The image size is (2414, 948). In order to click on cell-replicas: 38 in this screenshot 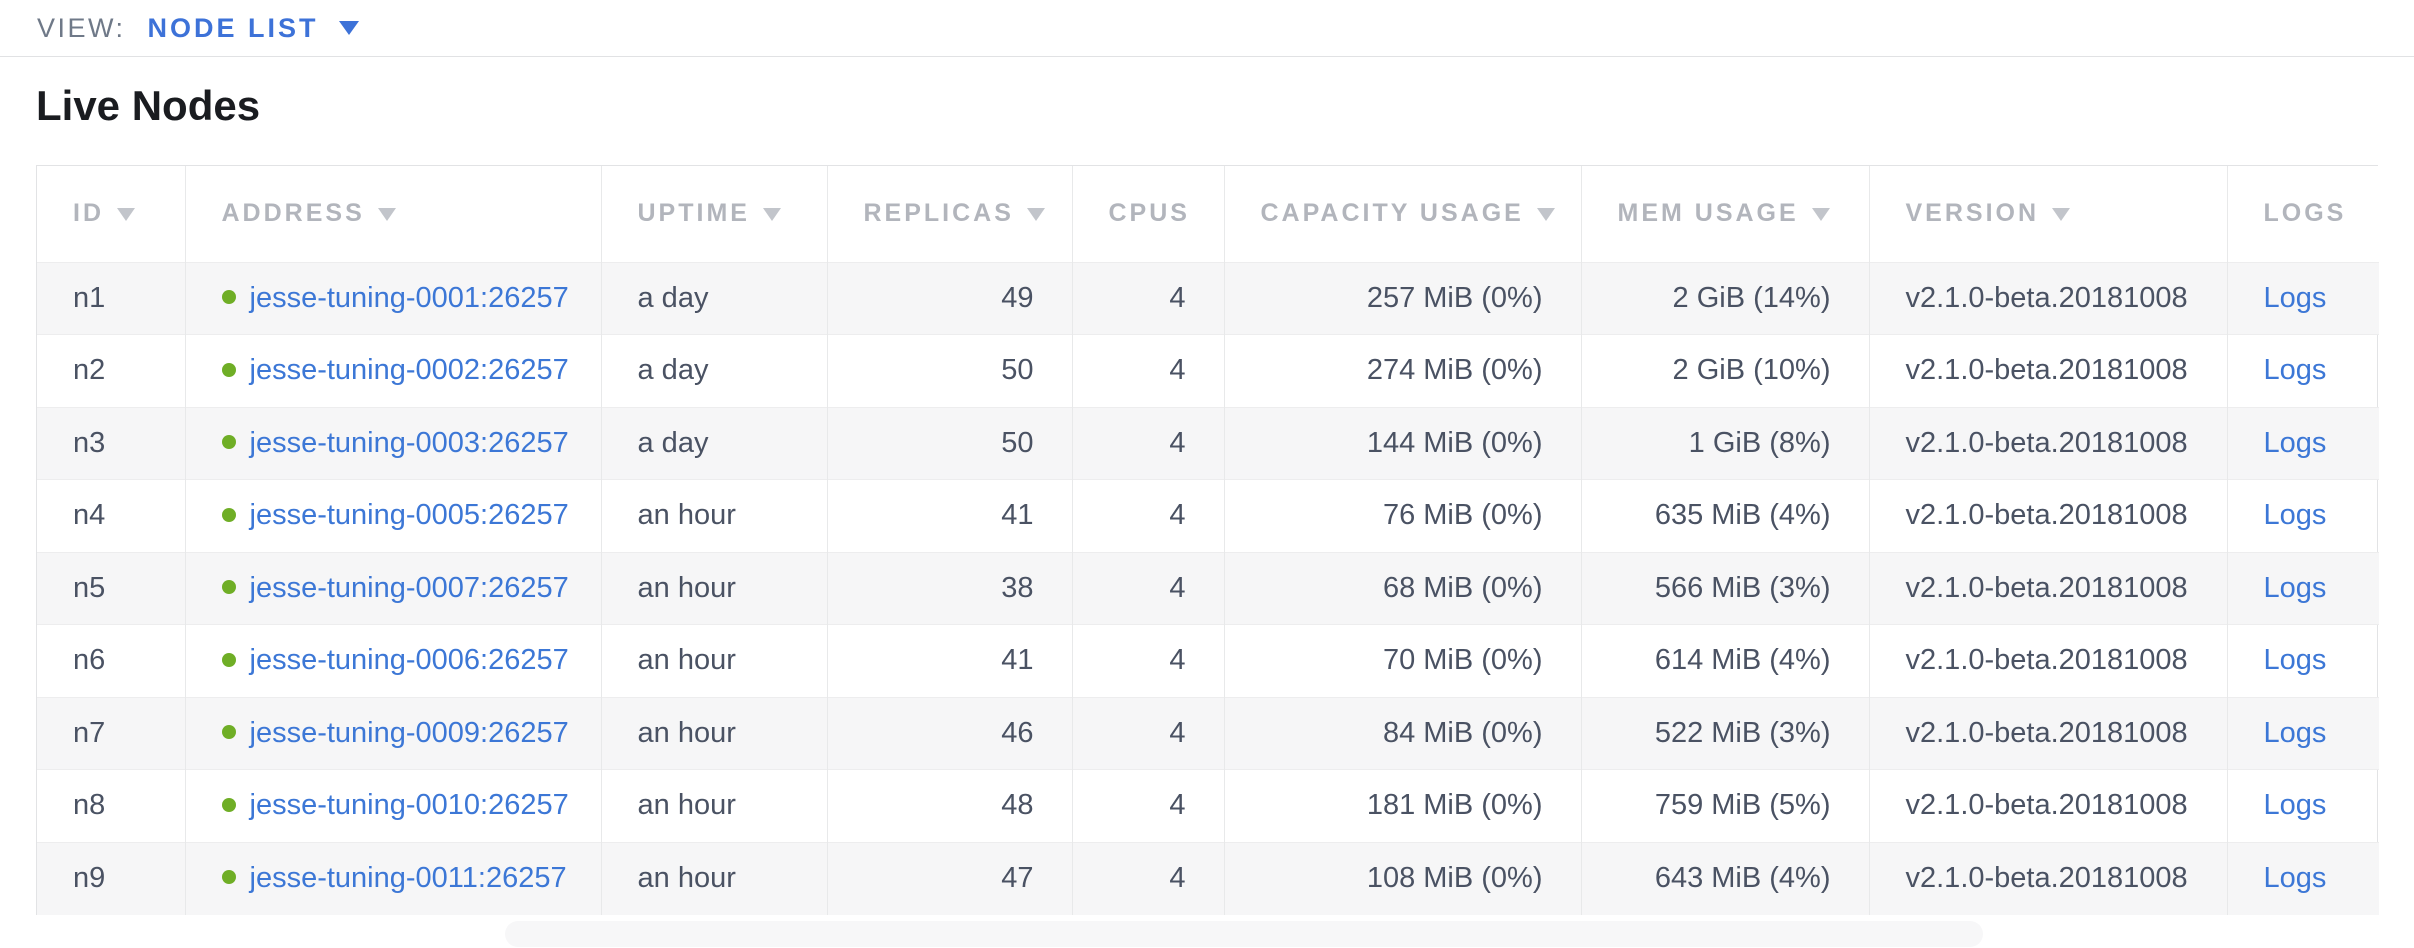, I will do `click(949, 588)`.